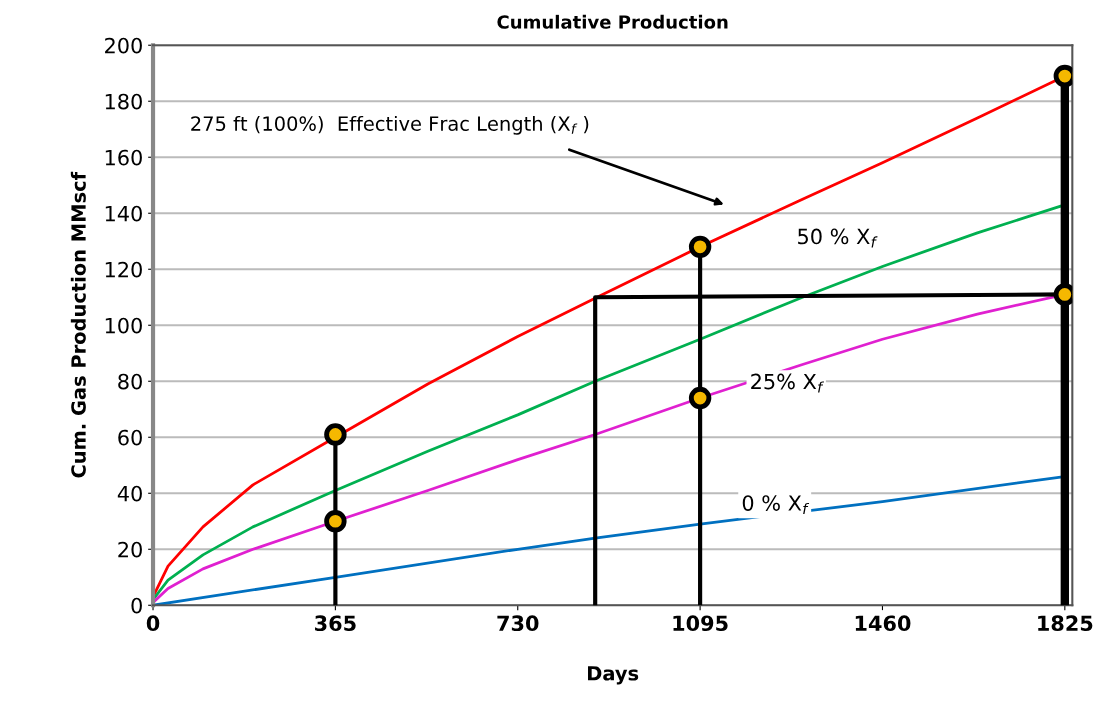 The image size is (1117, 718). Describe the element at coordinates (78, 324) in the screenshot. I see `y-axis-title: Cum. Gas Production MMscf` at that location.